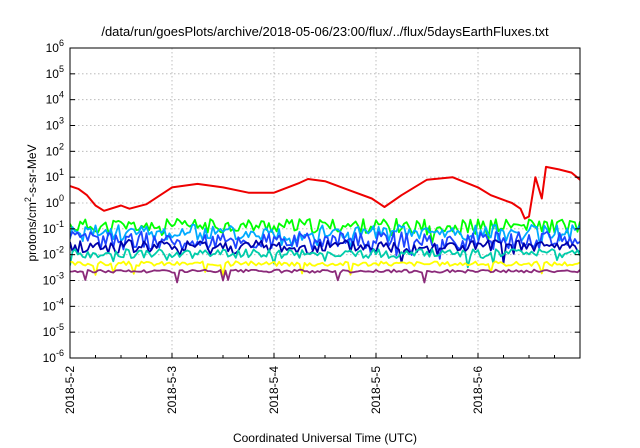 Image resolution: width=640 pixels, height=448 pixels. Describe the element at coordinates (53, 253) in the screenshot. I see `y-tick-label: 10⁻²` at that location.